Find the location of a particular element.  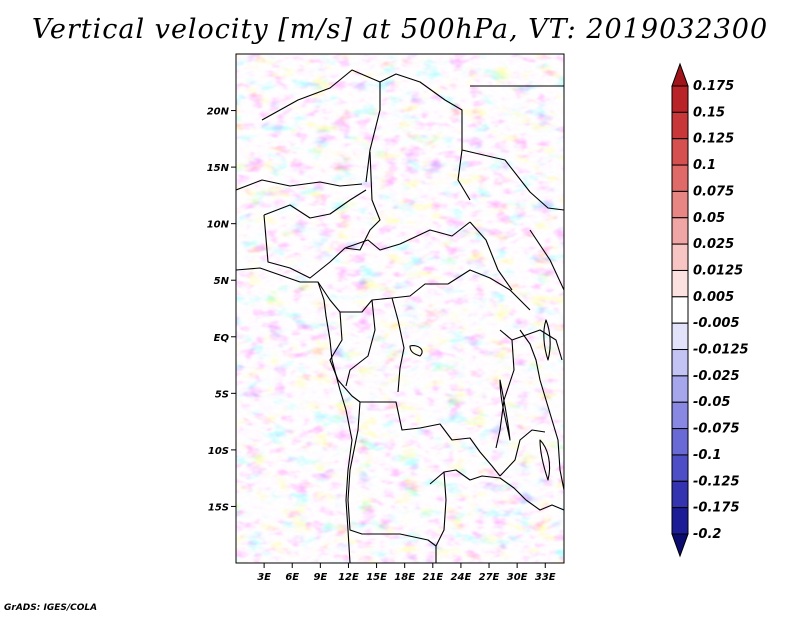

colorbar-label: 0.125 is located at coordinates (713, 139).